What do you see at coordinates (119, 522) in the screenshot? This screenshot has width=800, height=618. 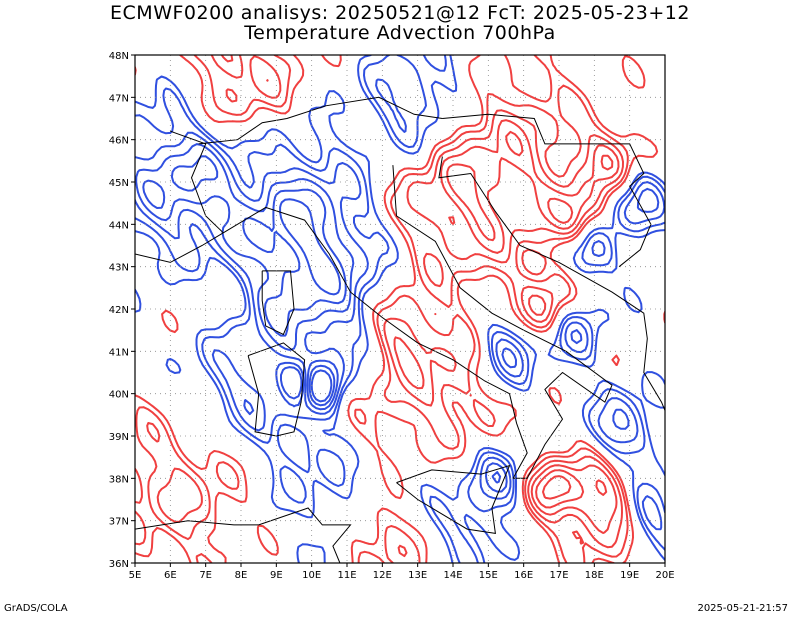 I see `lat-tick-label: 37N` at bounding box center [119, 522].